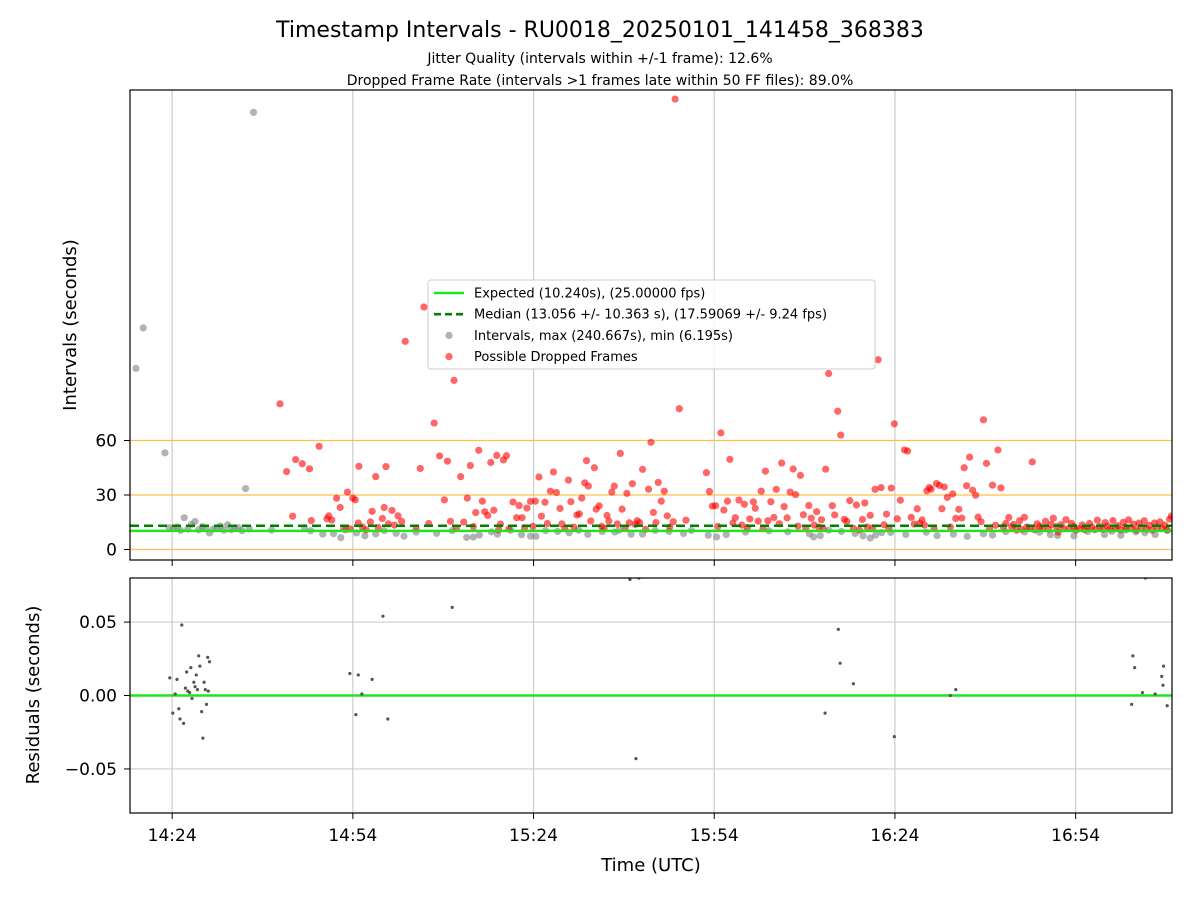 This screenshot has height=900, width=1200. Describe the element at coordinates (556, 357) in the screenshot. I see `legend-entry: Possible Dropped Frames` at that location.